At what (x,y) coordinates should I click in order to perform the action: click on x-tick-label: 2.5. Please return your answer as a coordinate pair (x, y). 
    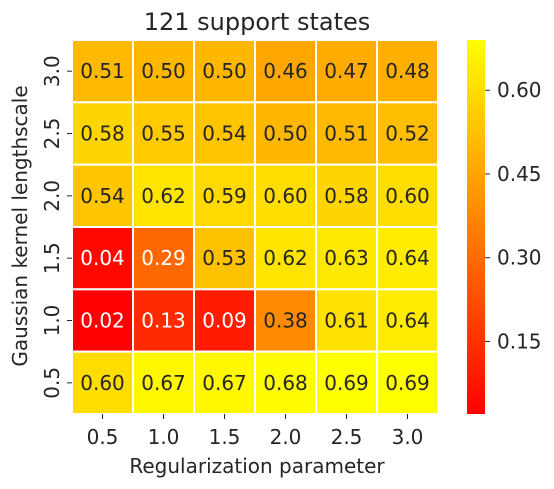
    Looking at the image, I should click on (347, 437).